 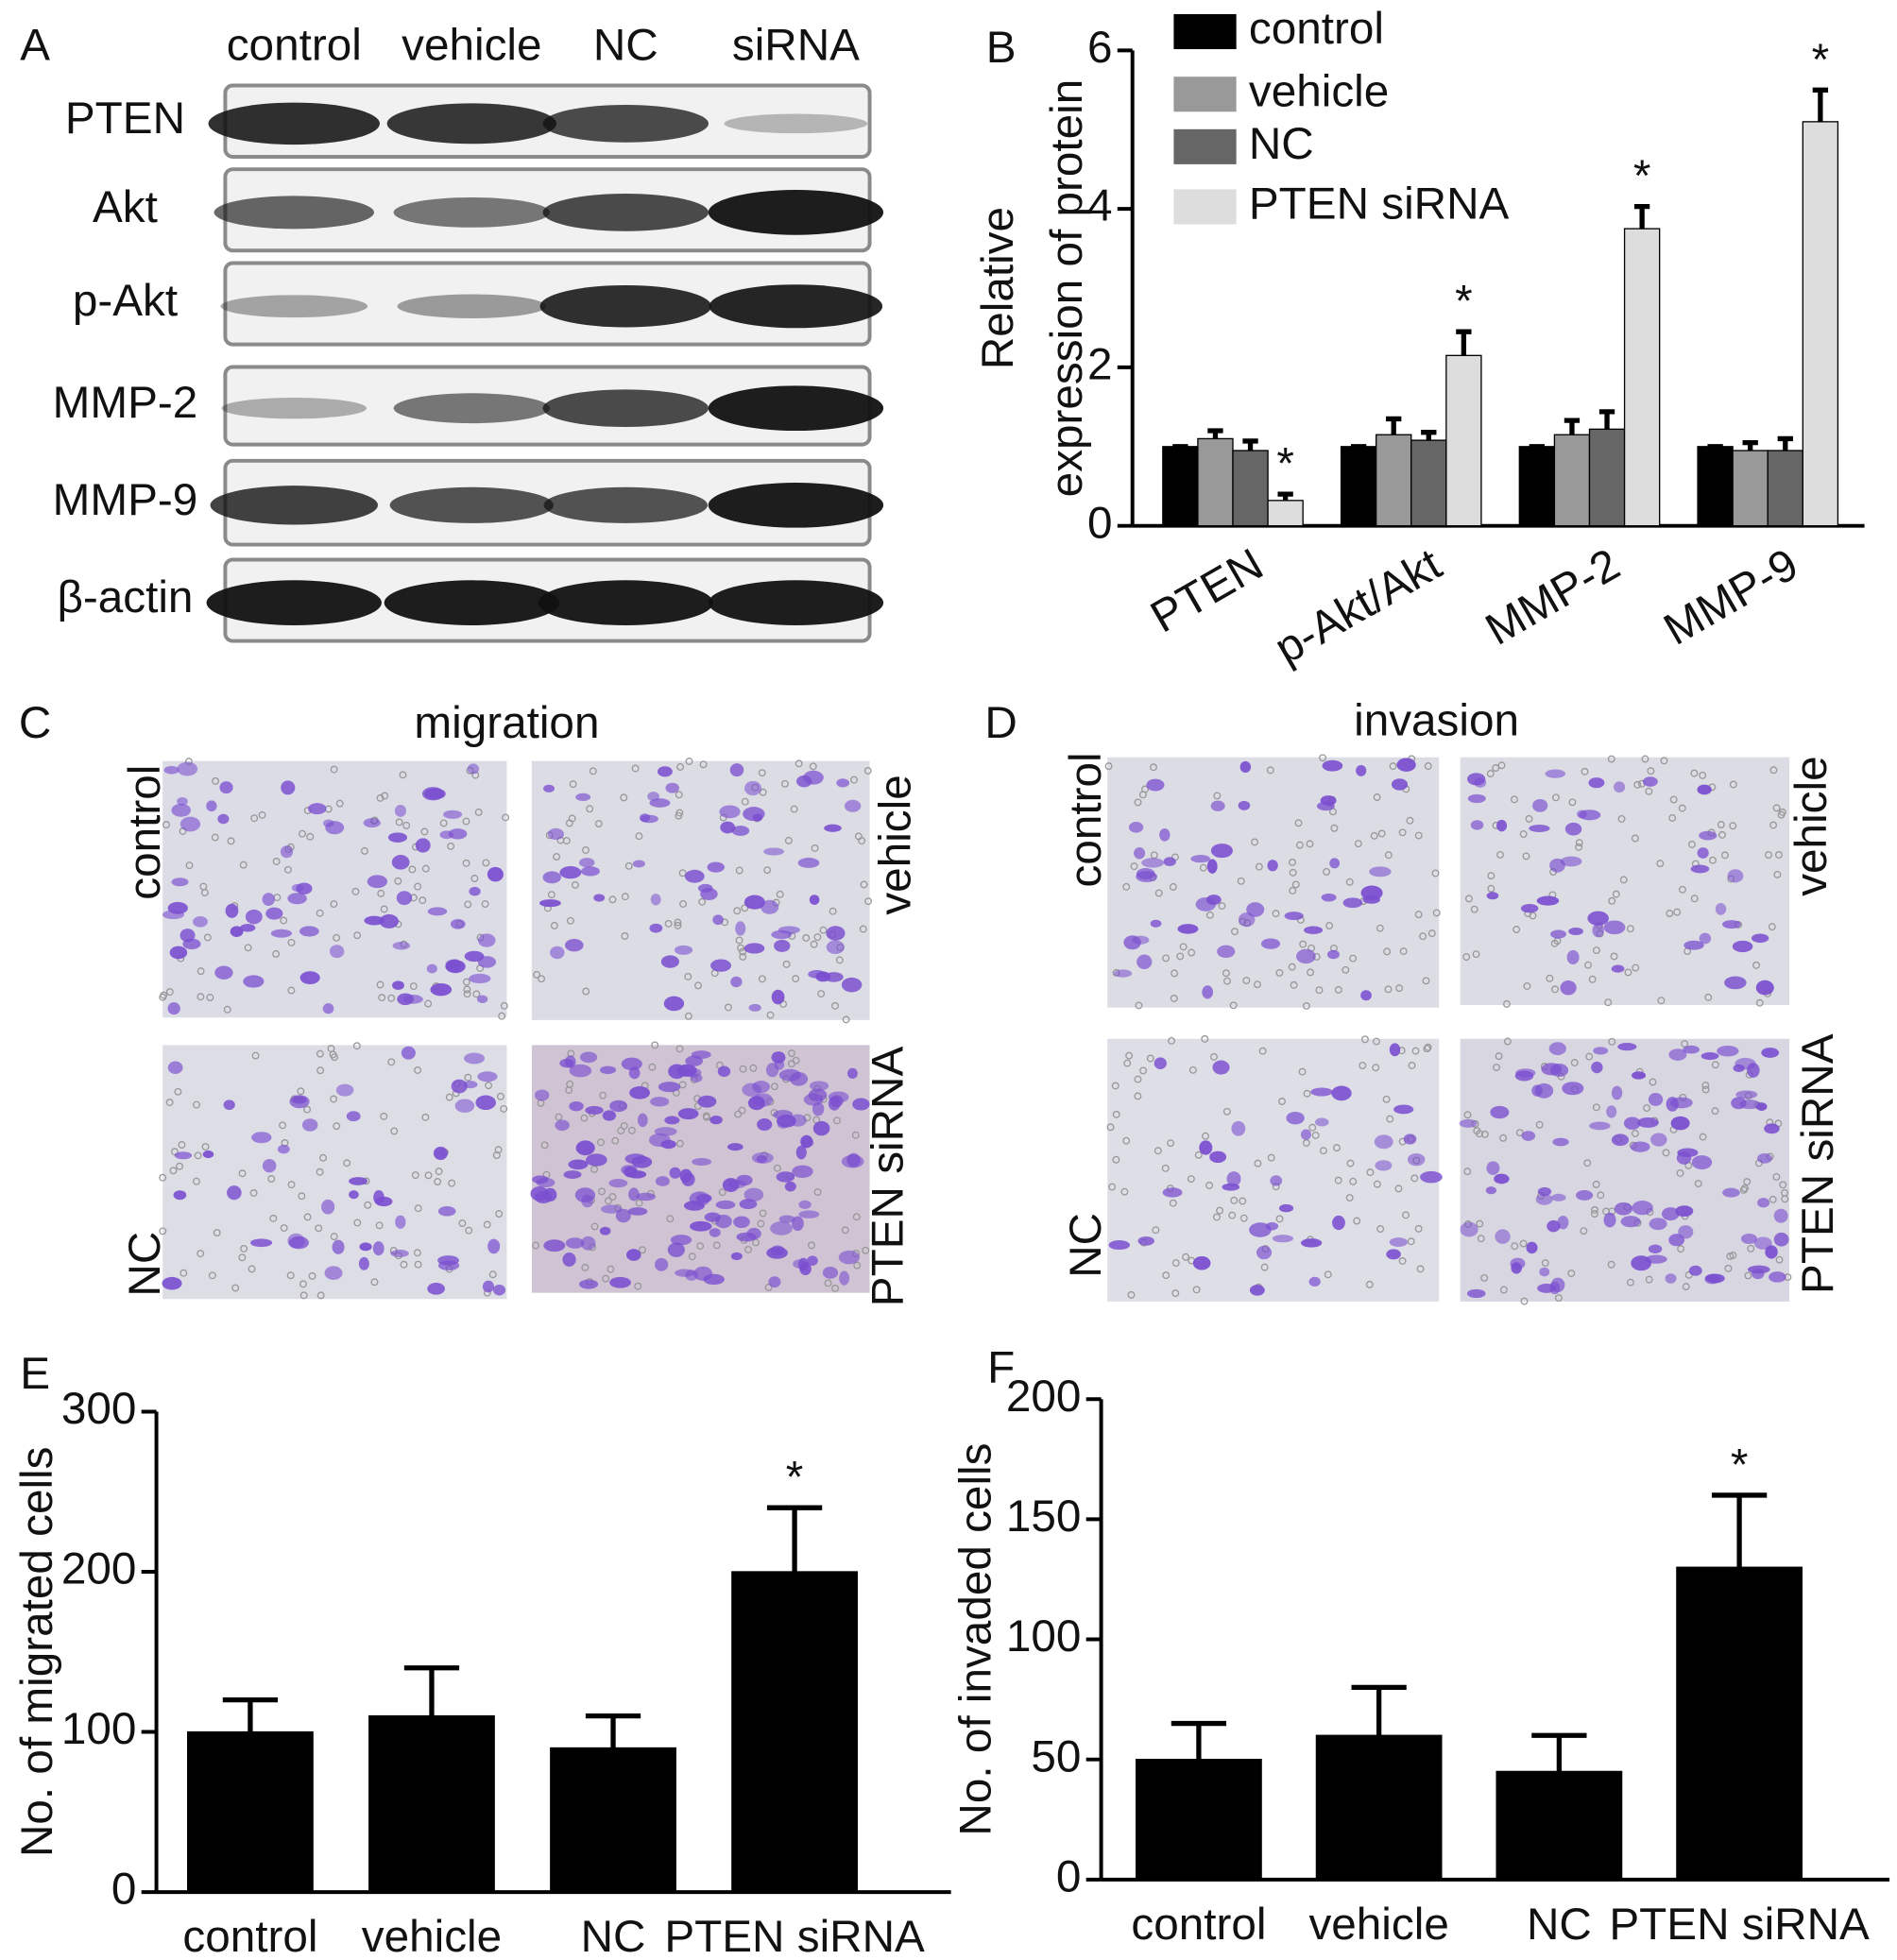 What do you see at coordinates (1642, 176) in the screenshot?
I see `significance-mark: *` at bounding box center [1642, 176].